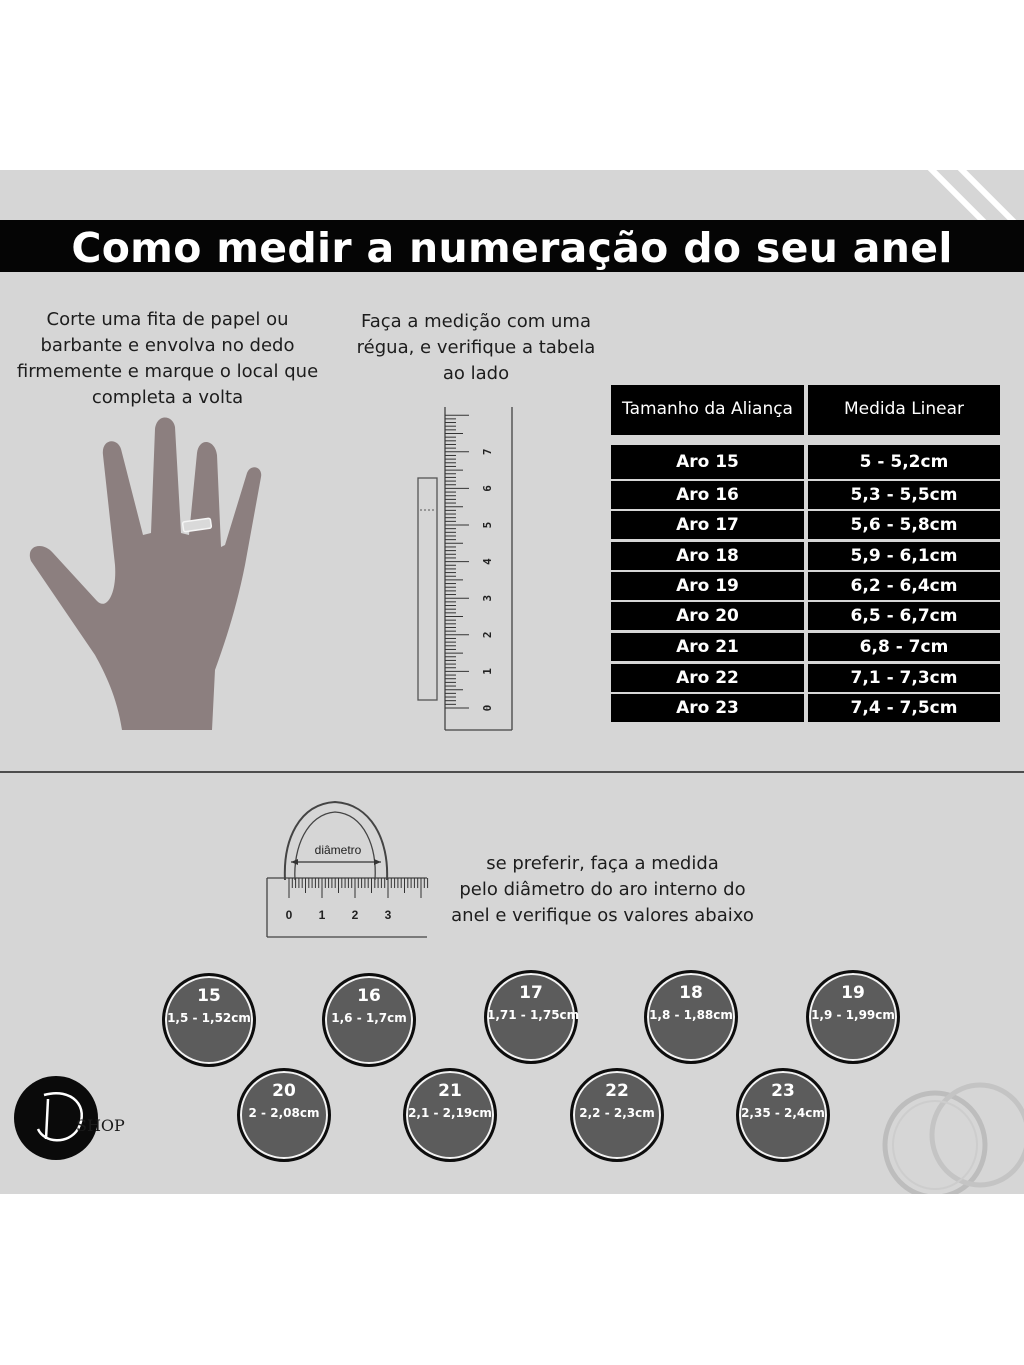 The height and width of the screenshot is (1365, 1024). What do you see at coordinates (953, 1138) in the screenshot?
I see `wedding-rings-watermark` at bounding box center [953, 1138].